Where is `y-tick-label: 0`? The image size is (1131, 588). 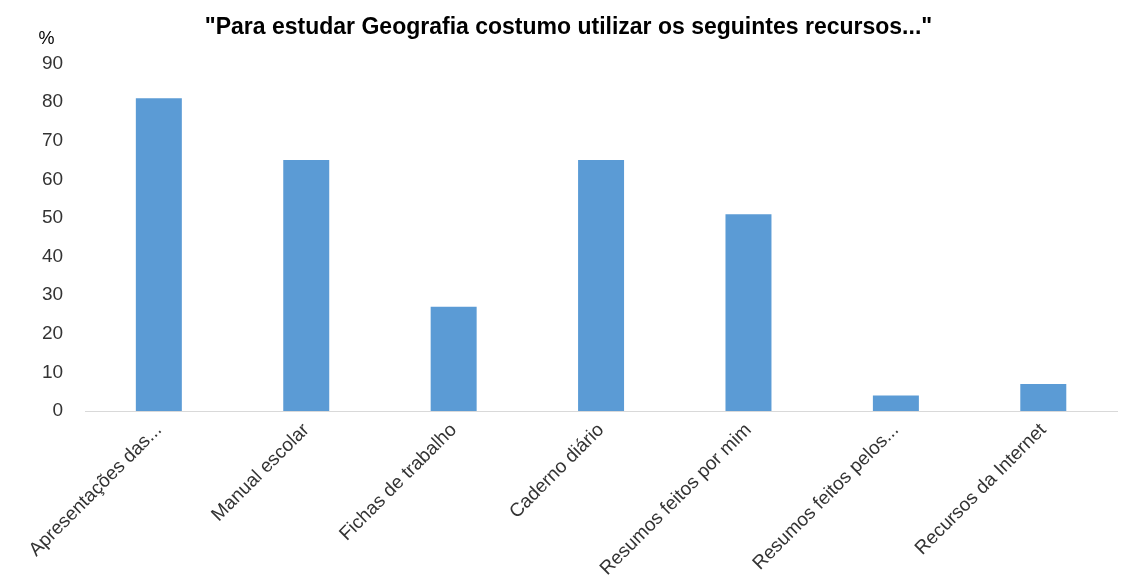
y-tick-label: 0 is located at coordinates (58, 410).